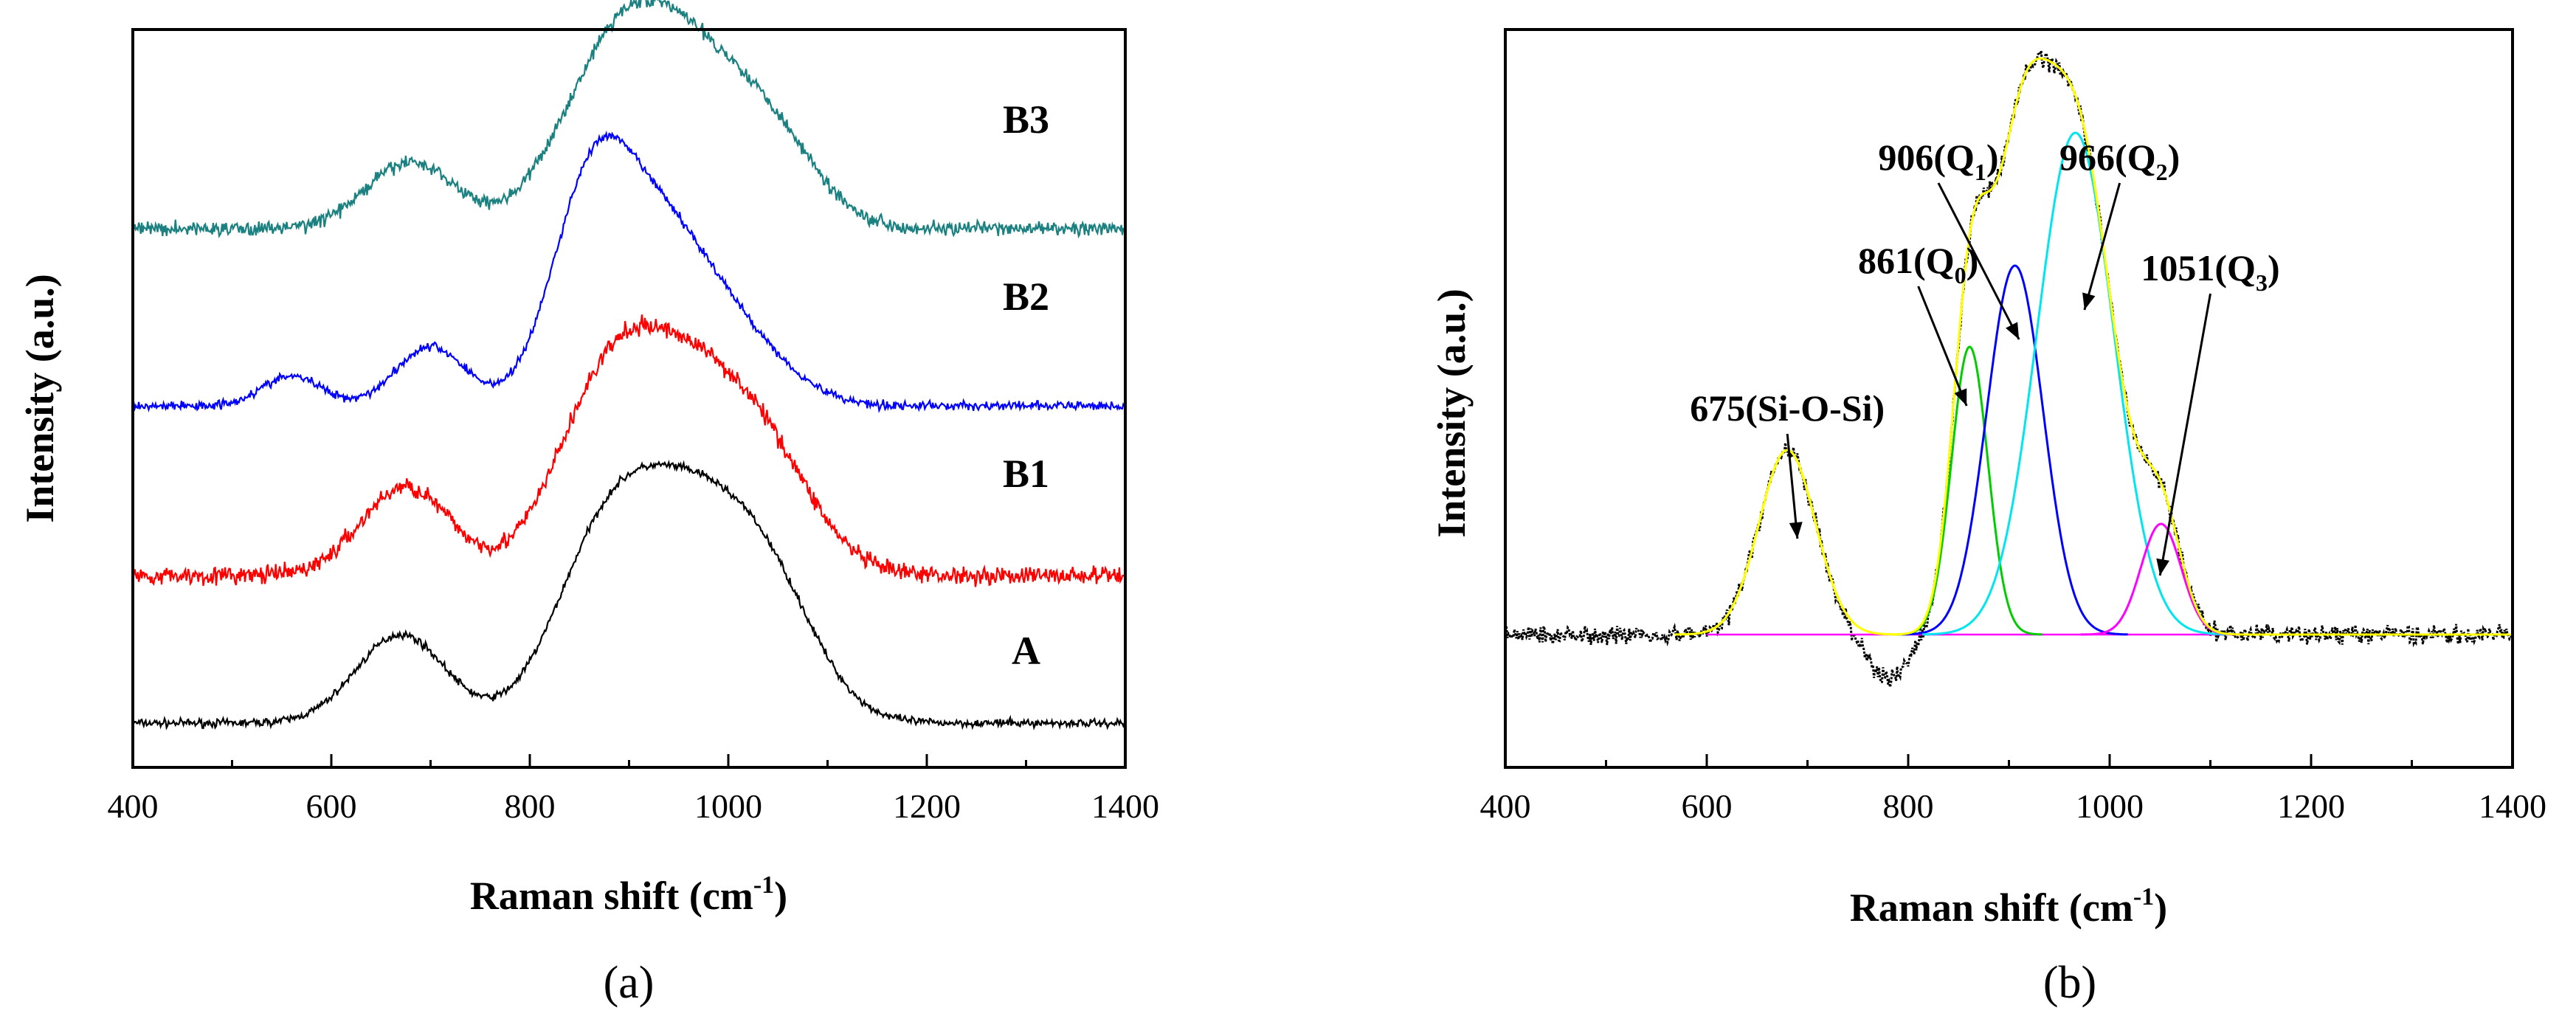 The image size is (2576, 1033). I want to click on series-line-b1, so click(628, 450).